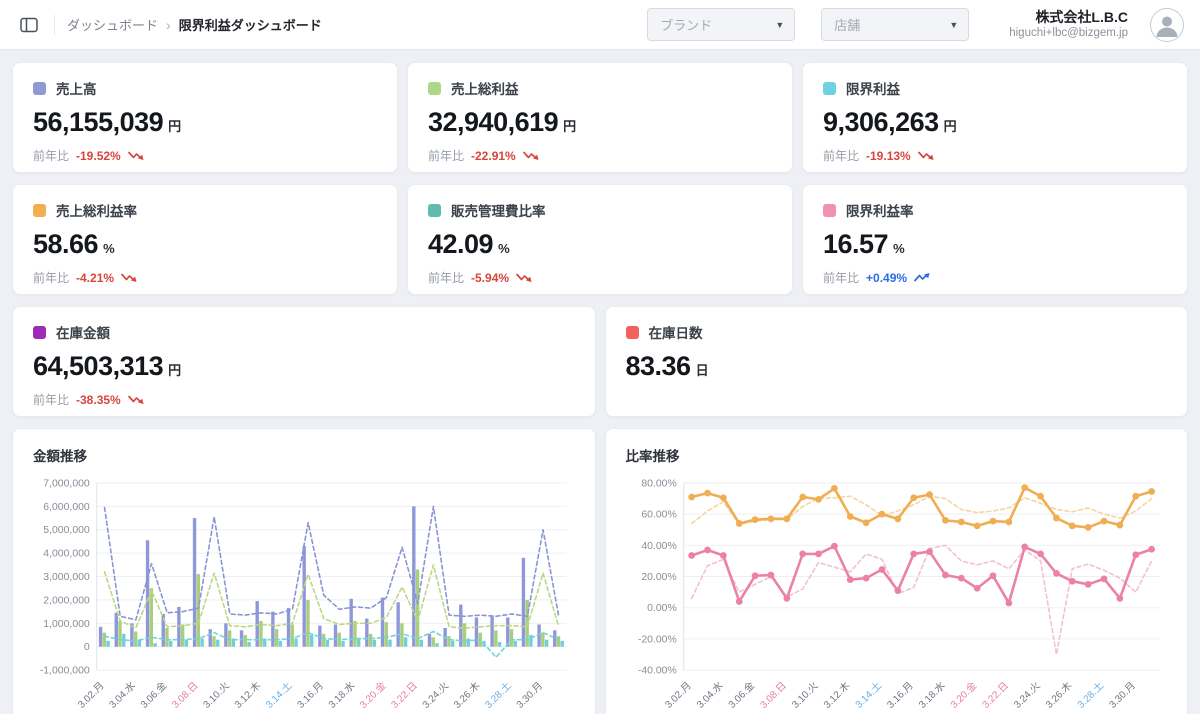 This screenshot has width=1200, height=714. What do you see at coordinates (205, 239) in the screenshot?
I see `kpi-card-gross-margin-rate: 売上総利益率 58.66 % 前年比 -4.21%` at bounding box center [205, 239].